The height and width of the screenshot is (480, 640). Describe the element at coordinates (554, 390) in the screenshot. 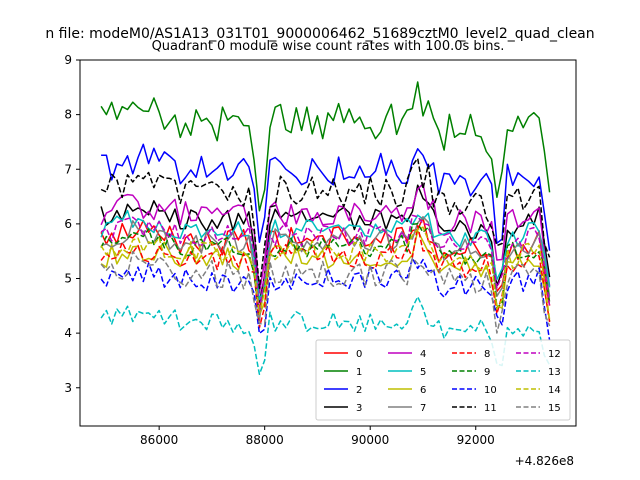

I see `legend-label-14: 14` at that location.